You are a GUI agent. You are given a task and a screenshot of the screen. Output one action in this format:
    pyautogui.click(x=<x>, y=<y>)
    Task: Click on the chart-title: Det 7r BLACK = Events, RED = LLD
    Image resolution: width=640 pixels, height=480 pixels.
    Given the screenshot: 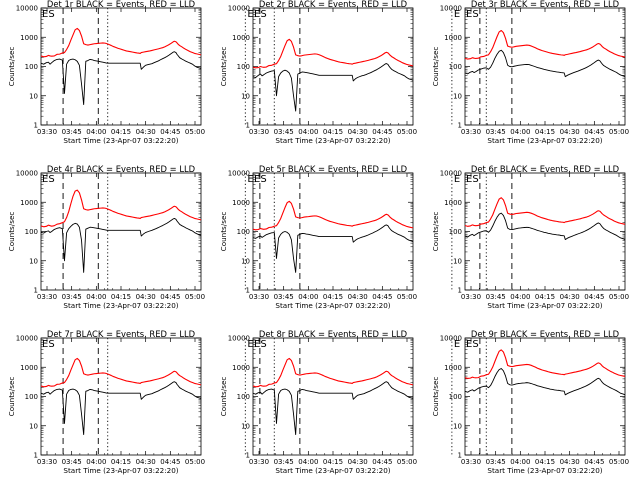 What is the action you would take?
    pyautogui.click(x=121, y=334)
    